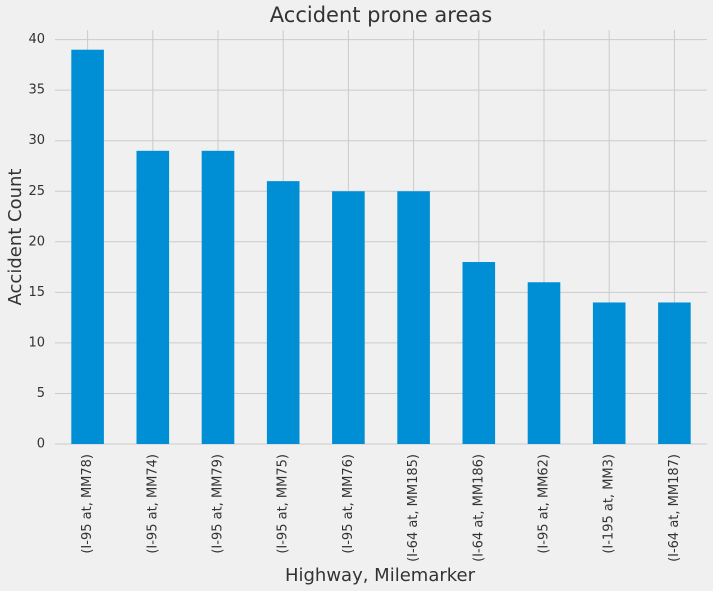  Describe the element at coordinates (36, 292) in the screenshot. I see `y-tick-label: 15` at that location.